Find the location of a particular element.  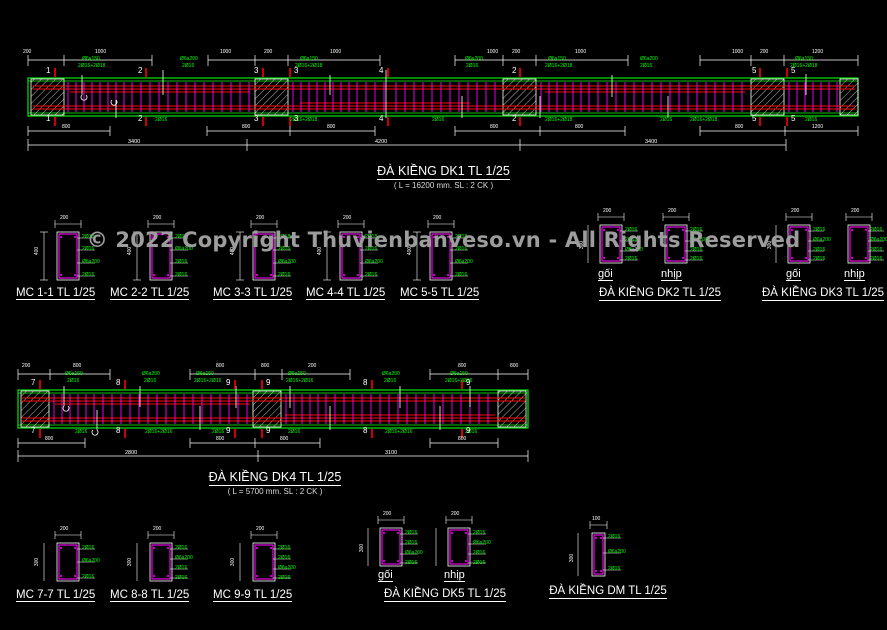

note-mc33-2: Ø6a200 is located at coordinates (287, 262).